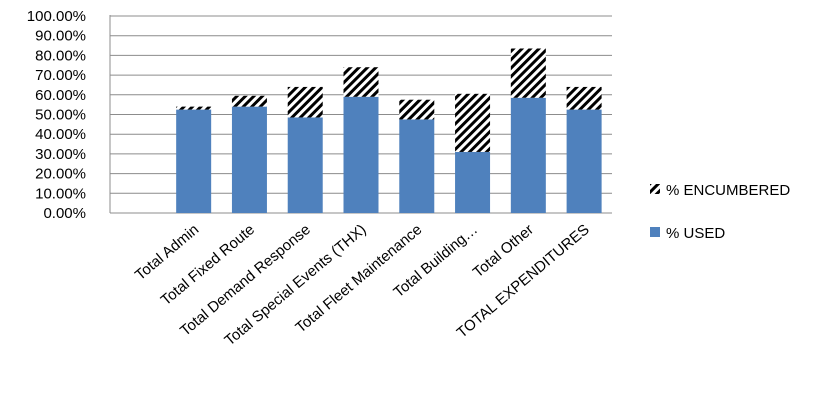  I want to click on y-tick-label: 90.00%, so click(60, 36).